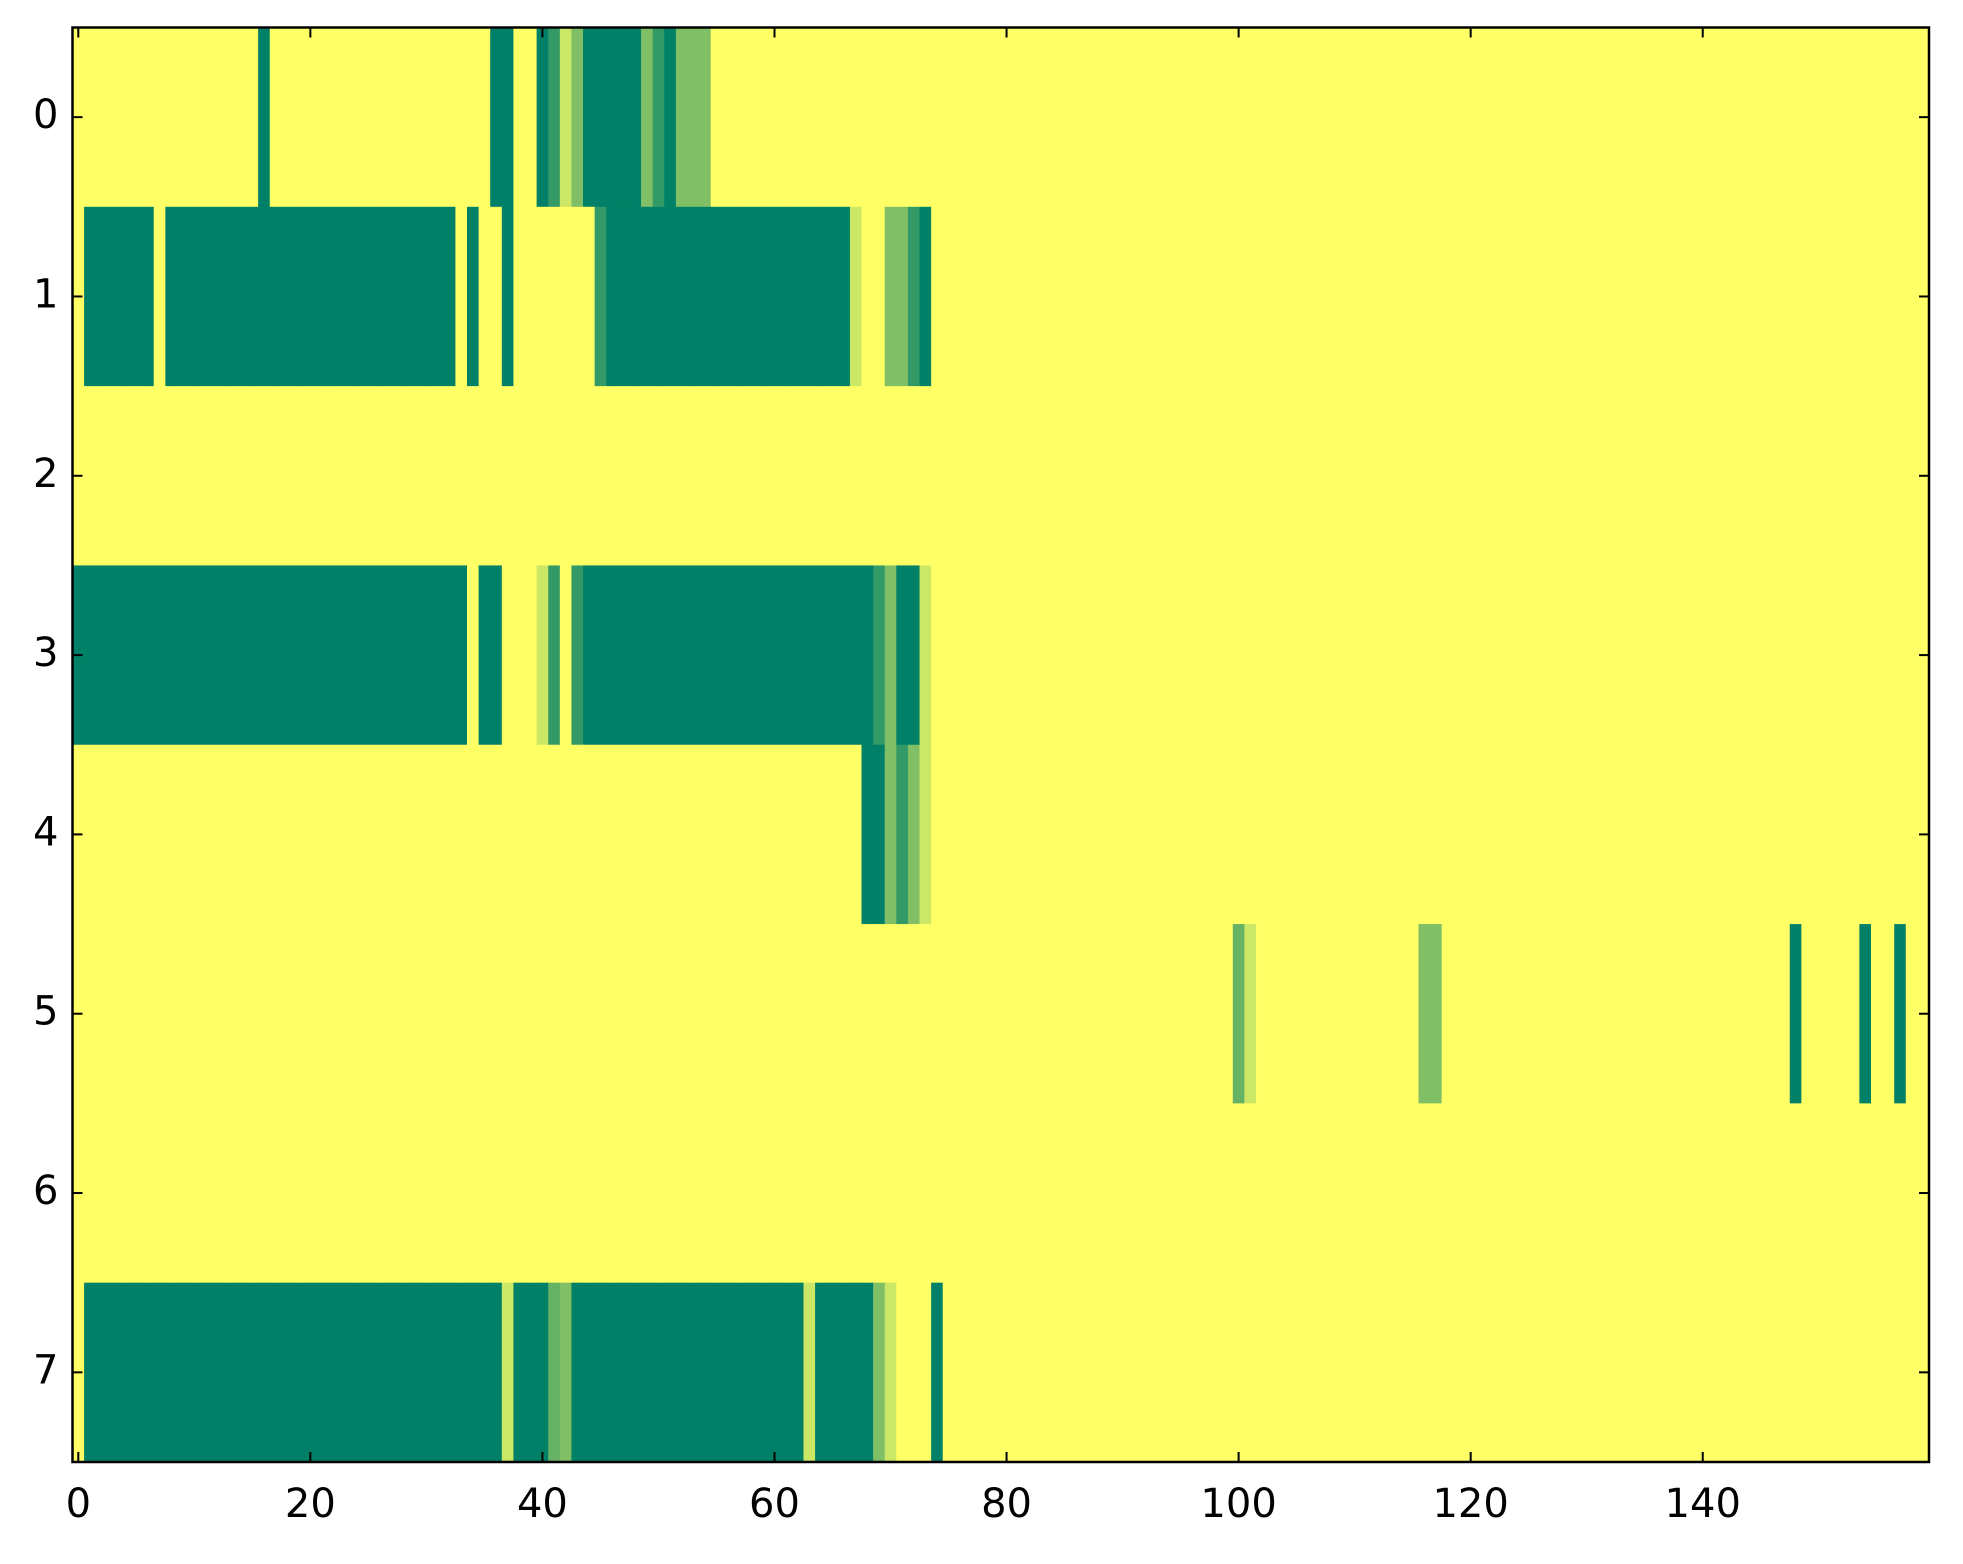  I want to click on x-tick-label: 100, so click(1238, 1504).